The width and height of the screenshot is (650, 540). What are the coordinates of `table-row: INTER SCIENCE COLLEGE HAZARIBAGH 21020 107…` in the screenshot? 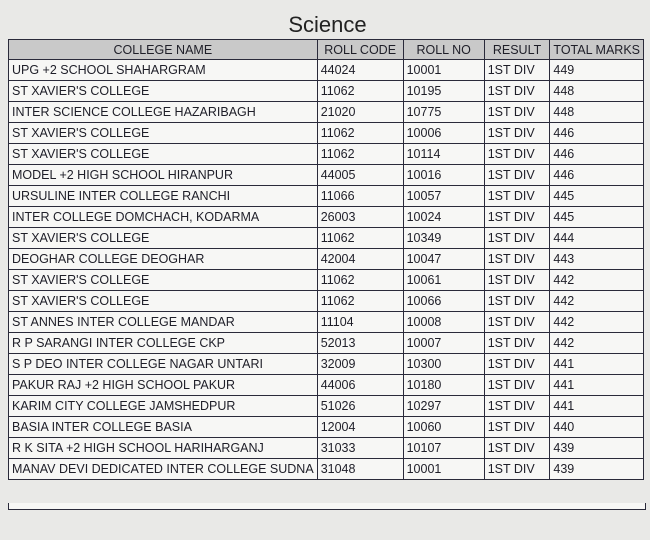 It's located at (326, 112).